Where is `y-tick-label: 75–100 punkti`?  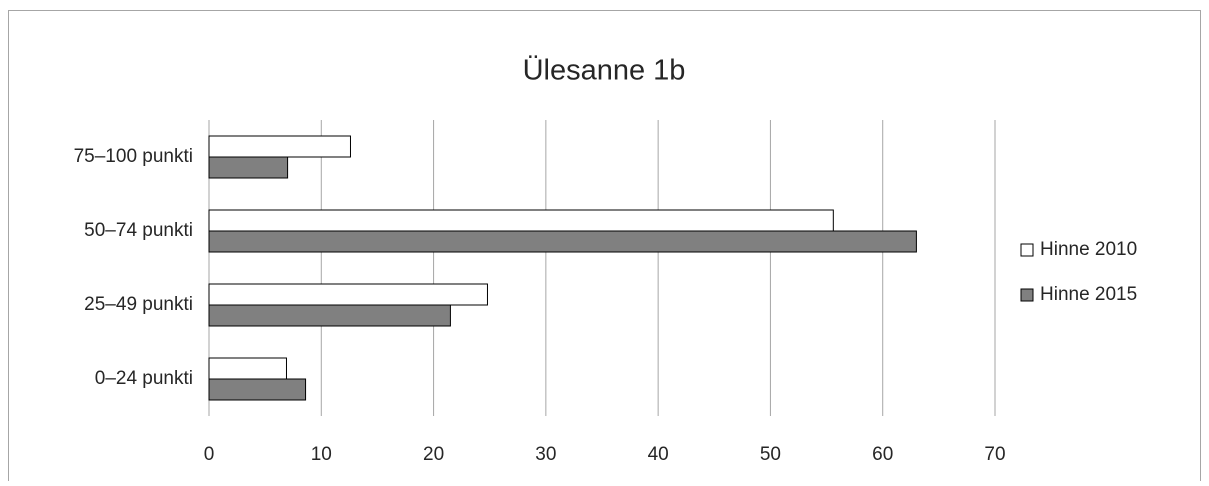 y-tick-label: 75–100 punkti is located at coordinates (133, 156).